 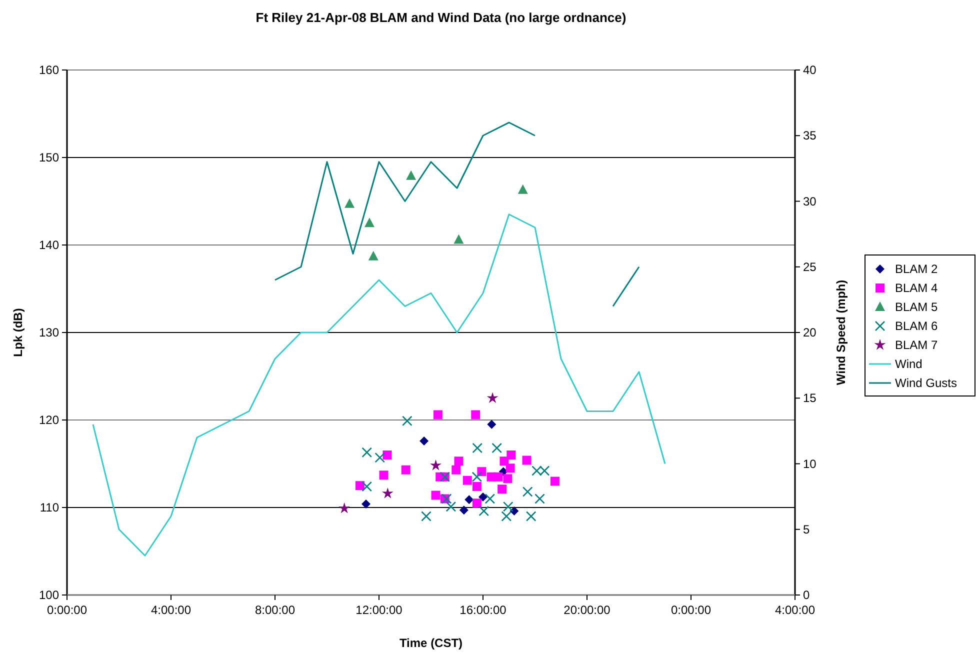 What do you see at coordinates (926, 383) in the screenshot?
I see `legend-label: Wind Gusts` at bounding box center [926, 383].